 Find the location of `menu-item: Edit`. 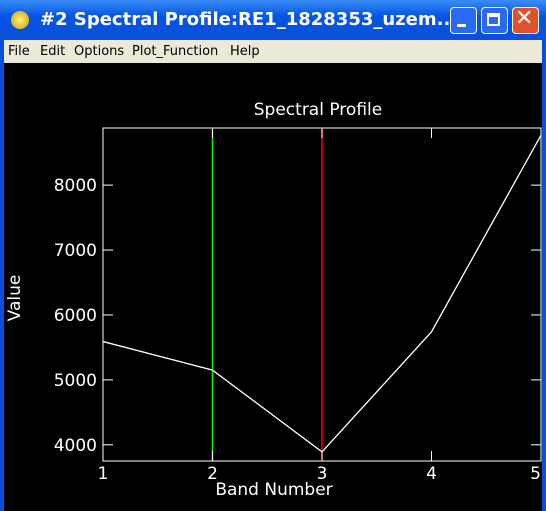

menu-item: Edit is located at coordinates (53, 51).